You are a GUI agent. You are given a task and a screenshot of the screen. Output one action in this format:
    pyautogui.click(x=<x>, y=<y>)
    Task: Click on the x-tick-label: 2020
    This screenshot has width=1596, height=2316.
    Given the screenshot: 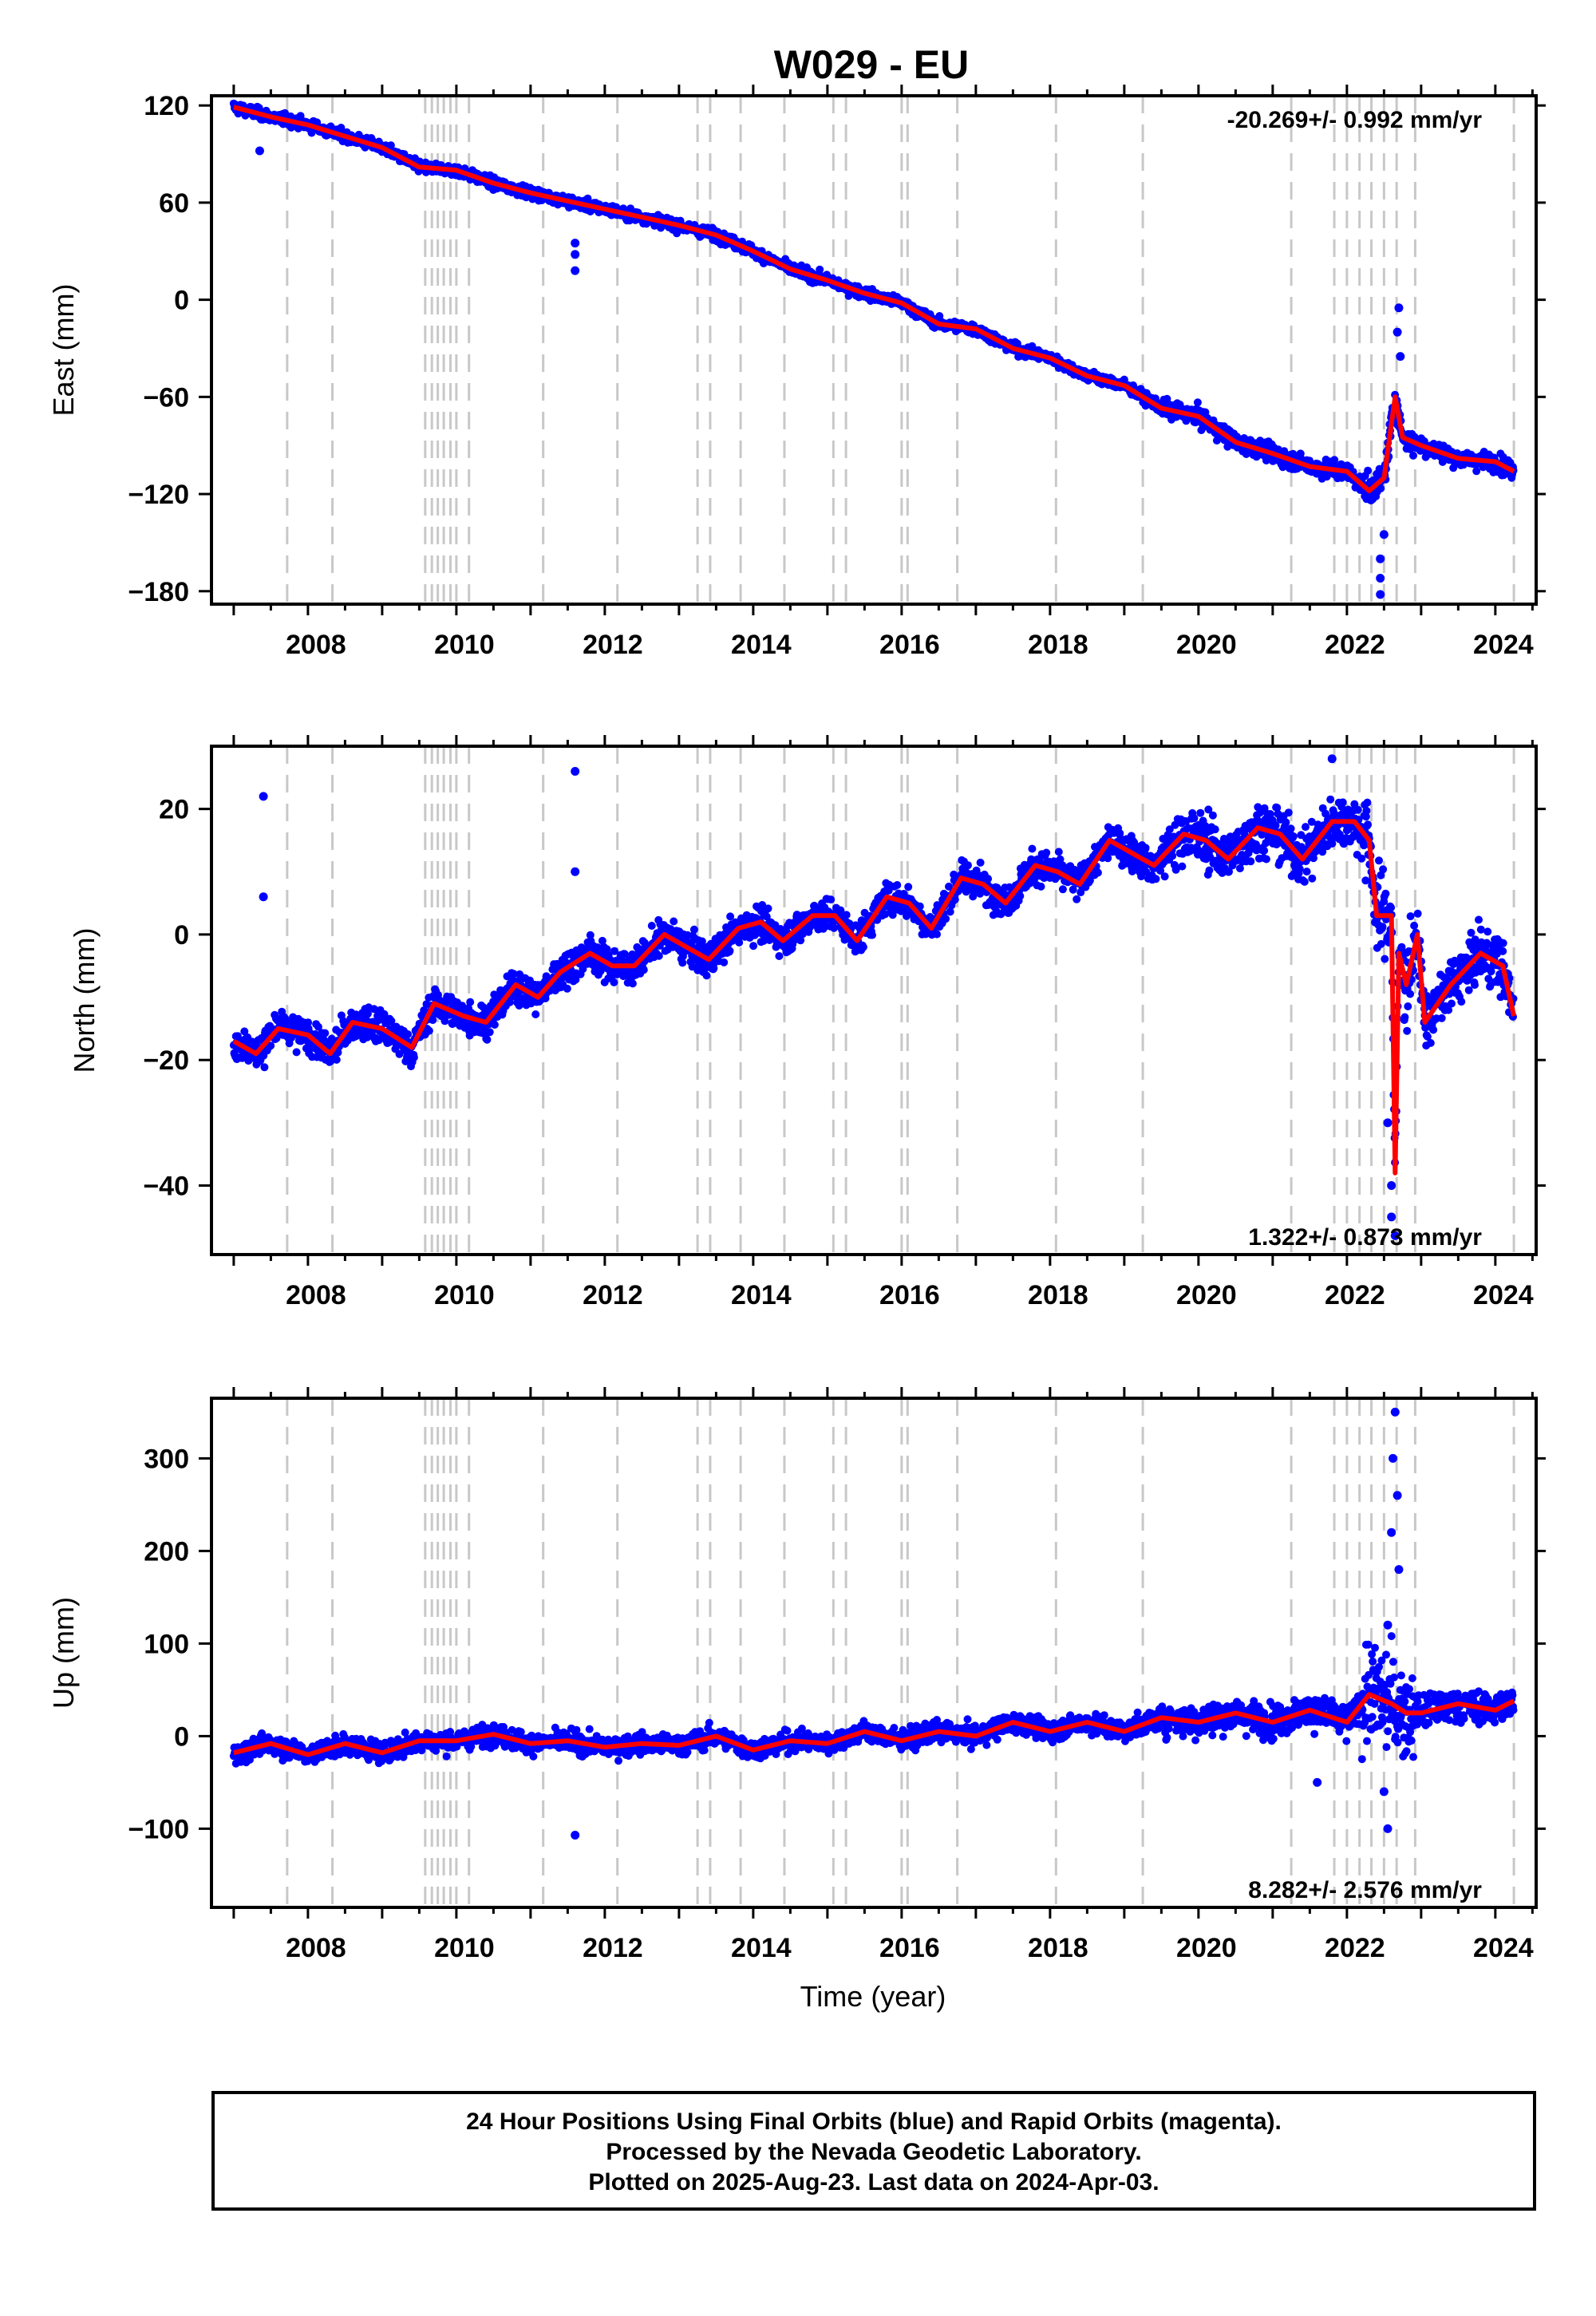 What is the action you would take?
    pyautogui.click(x=1206, y=645)
    